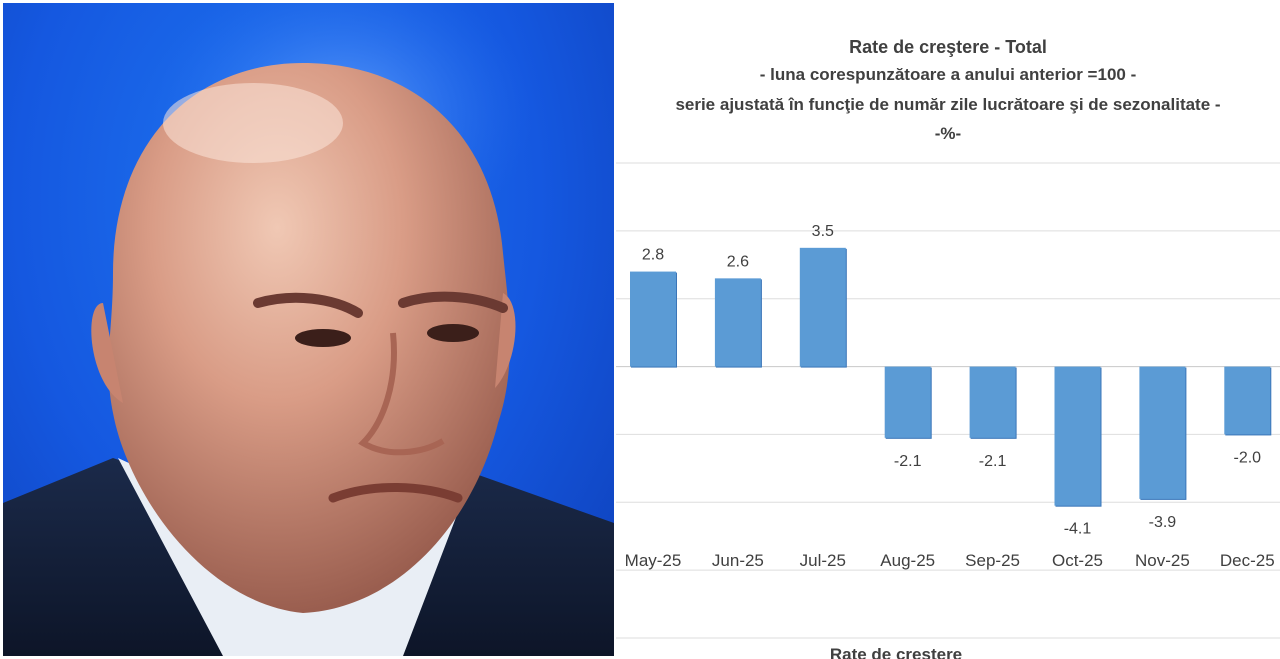  What do you see at coordinates (1077, 560) in the screenshot?
I see `tick-label-Oct-25: Oct-25` at bounding box center [1077, 560].